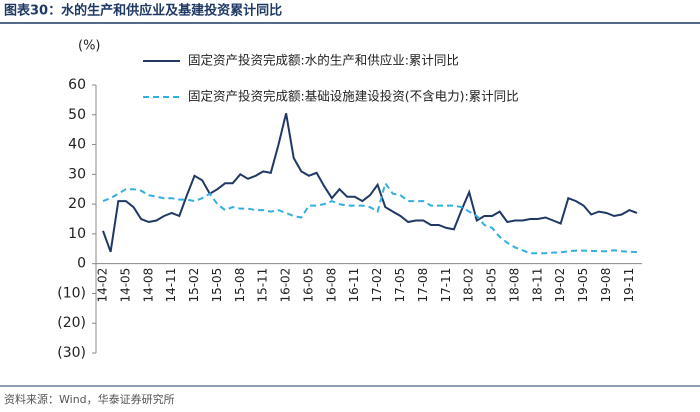 The image size is (700, 412). Describe the element at coordinates (400, 285) in the screenshot. I see `x-tick-label: 17-05` at that location.